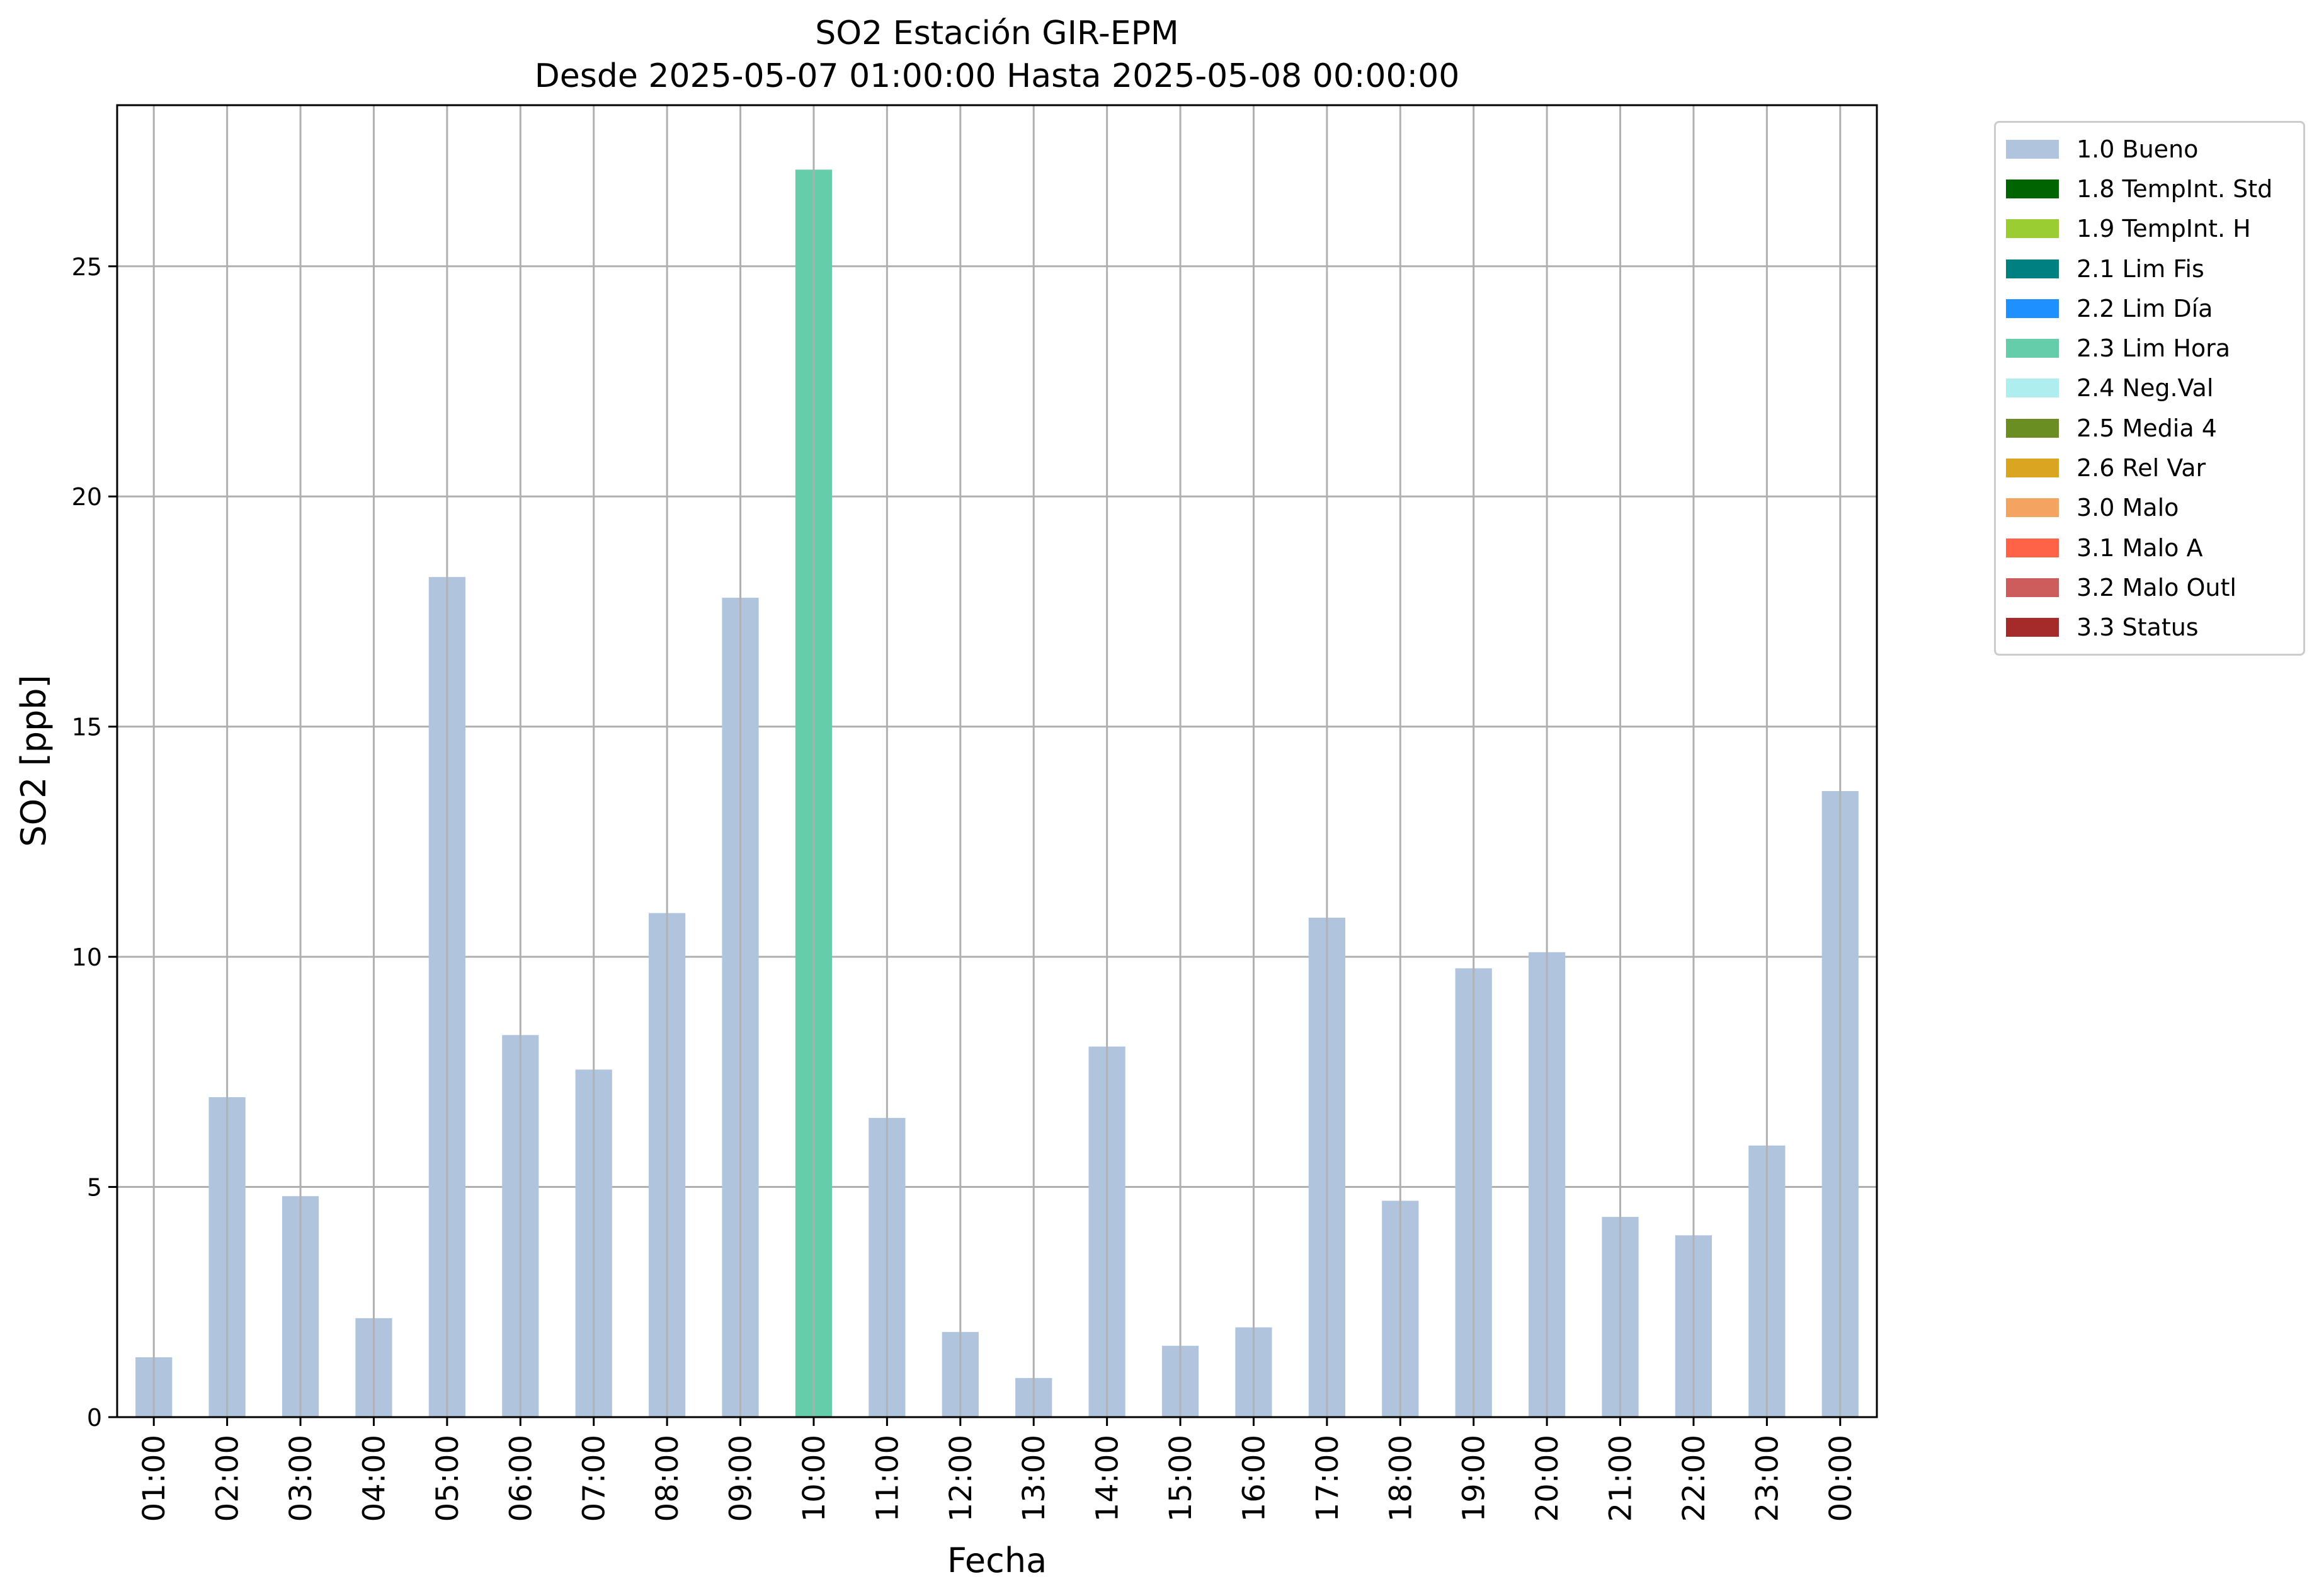 Image resolution: width=2319 pixels, height=1596 pixels. I want to click on x-tick-label: 18:00, so click(1400, 1478).